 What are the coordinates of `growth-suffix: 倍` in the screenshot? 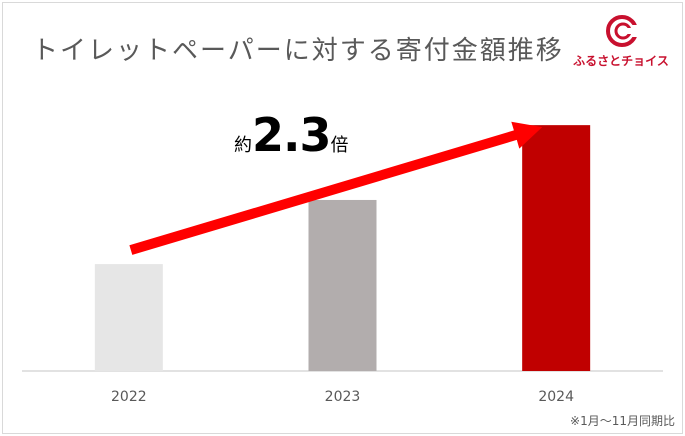 It's located at (339, 145).